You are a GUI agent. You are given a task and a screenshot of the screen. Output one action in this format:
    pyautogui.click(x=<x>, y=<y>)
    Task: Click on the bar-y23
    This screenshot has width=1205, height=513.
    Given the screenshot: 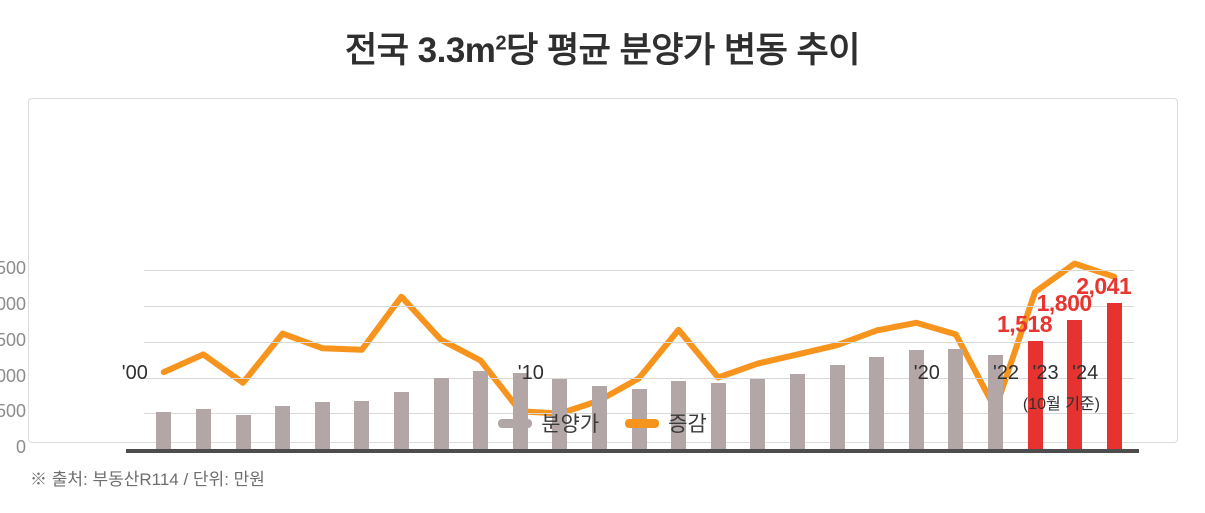 What is the action you would take?
    pyautogui.click(x=1075, y=384)
    